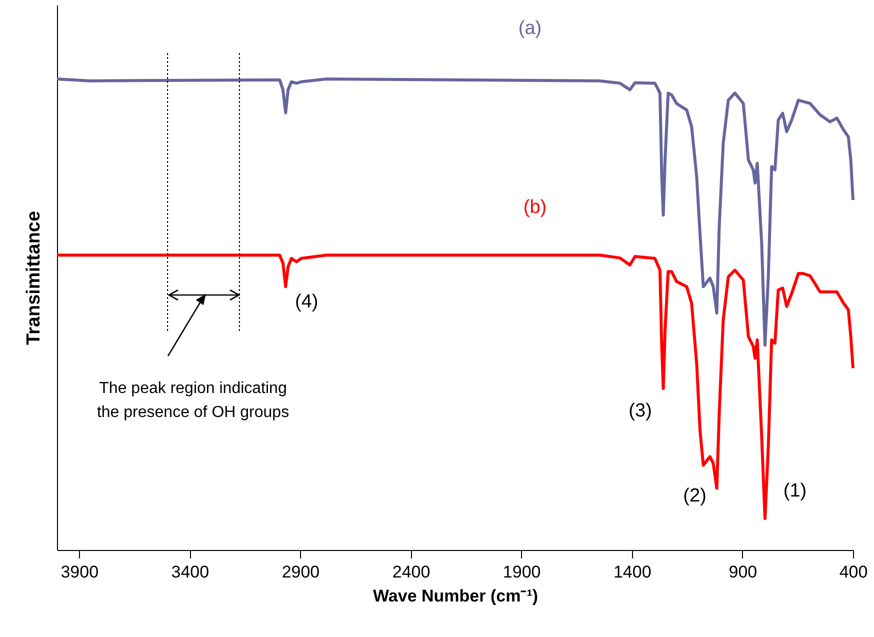  I want to click on y-axis-title: Transimittance, so click(34, 278).